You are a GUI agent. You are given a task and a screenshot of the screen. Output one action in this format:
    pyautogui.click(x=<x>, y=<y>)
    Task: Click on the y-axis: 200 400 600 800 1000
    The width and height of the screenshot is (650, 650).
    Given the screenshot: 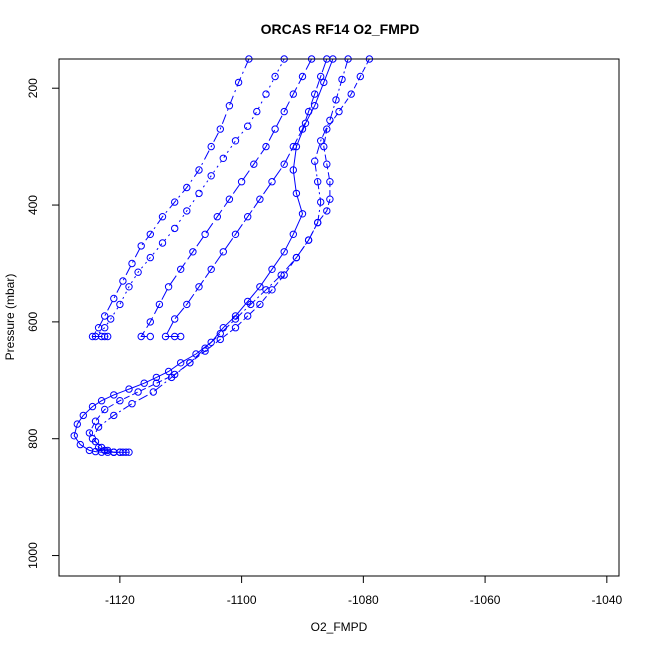 What is the action you would take?
    pyautogui.click(x=42, y=323)
    